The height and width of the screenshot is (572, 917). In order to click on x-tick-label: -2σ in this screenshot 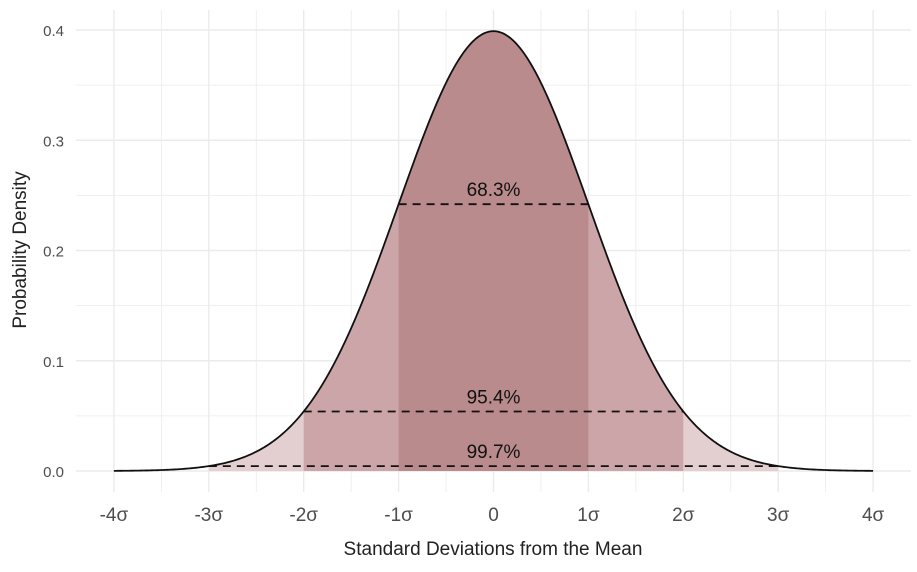, I will do `click(303, 515)`.